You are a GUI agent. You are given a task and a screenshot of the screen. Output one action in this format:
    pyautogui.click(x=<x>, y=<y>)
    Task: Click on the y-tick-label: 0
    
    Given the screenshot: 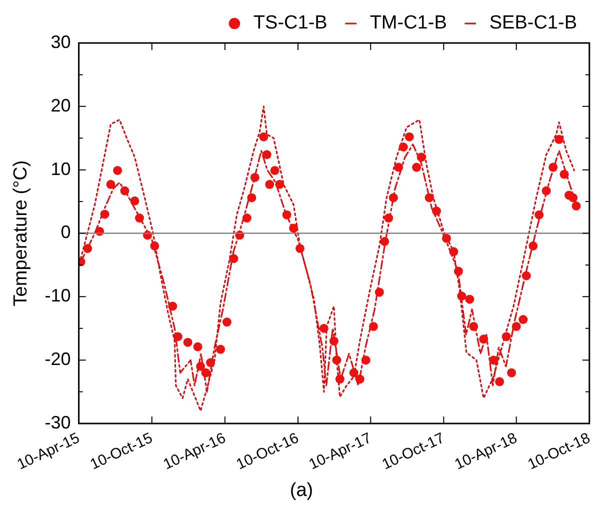 What is the action you would take?
    pyautogui.click(x=65, y=232)
    